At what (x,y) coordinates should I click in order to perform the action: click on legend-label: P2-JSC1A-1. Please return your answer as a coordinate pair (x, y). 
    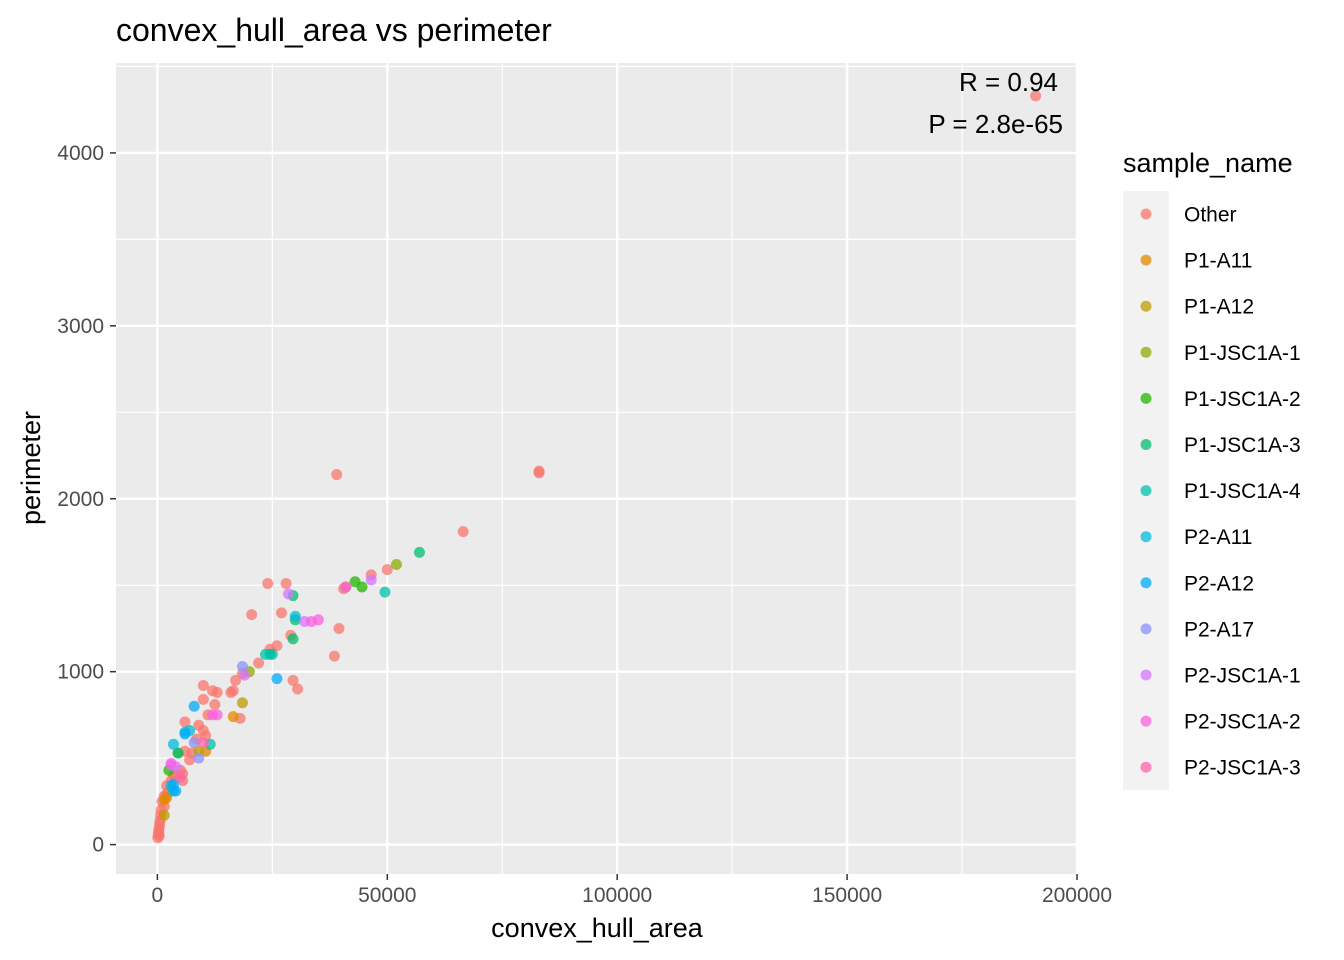
    Looking at the image, I should click on (1242, 676).